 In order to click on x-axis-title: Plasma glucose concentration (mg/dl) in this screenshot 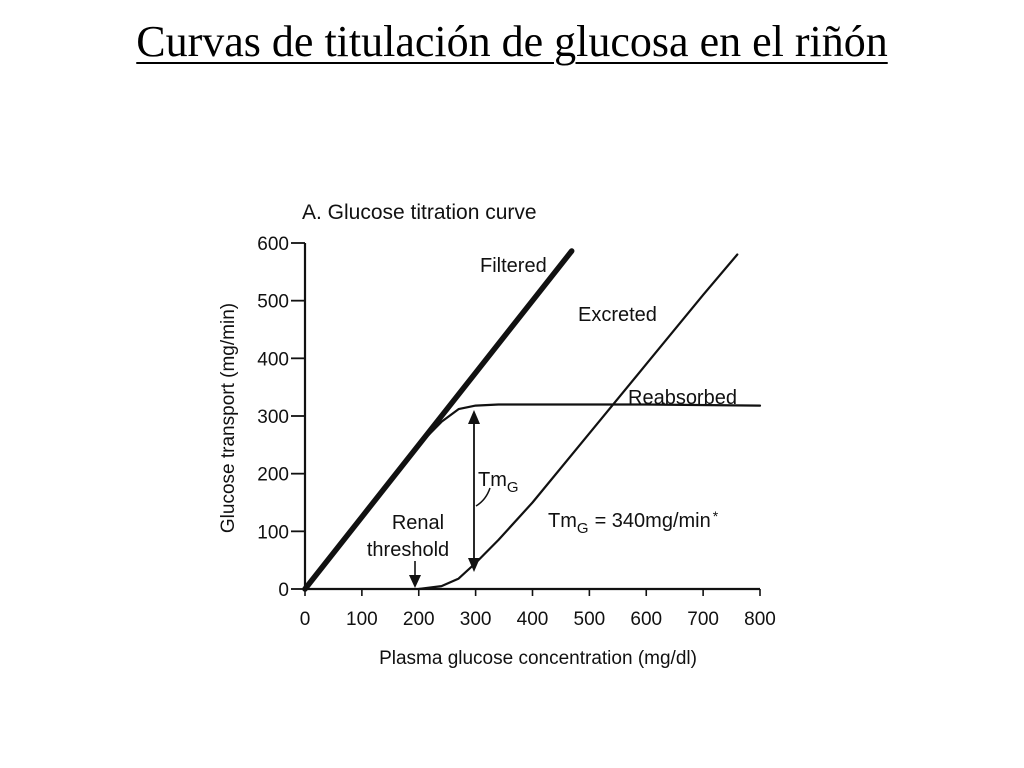, I will do `click(538, 658)`.